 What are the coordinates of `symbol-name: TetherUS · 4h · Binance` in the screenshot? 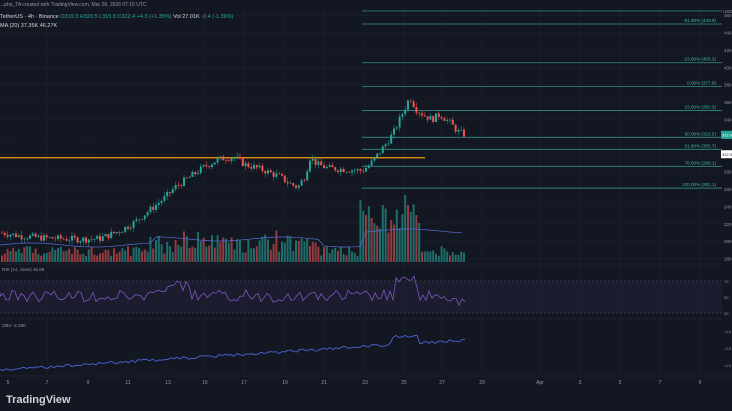 It's located at (29, 17).